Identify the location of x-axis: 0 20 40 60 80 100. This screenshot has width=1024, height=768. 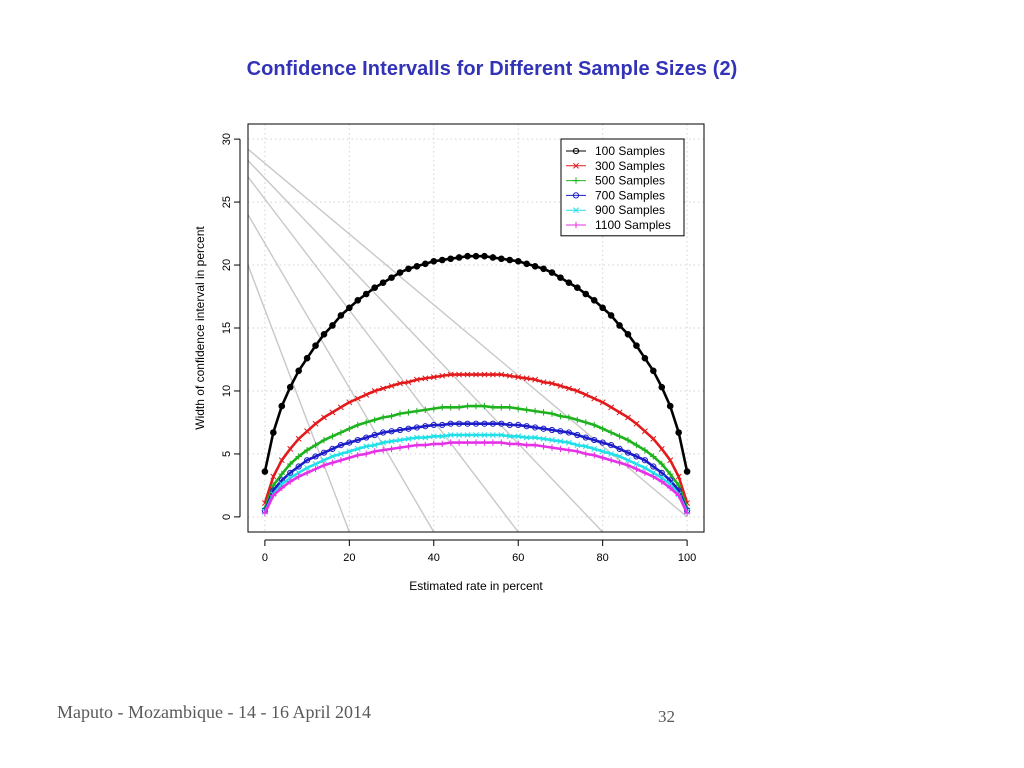
(479, 551).